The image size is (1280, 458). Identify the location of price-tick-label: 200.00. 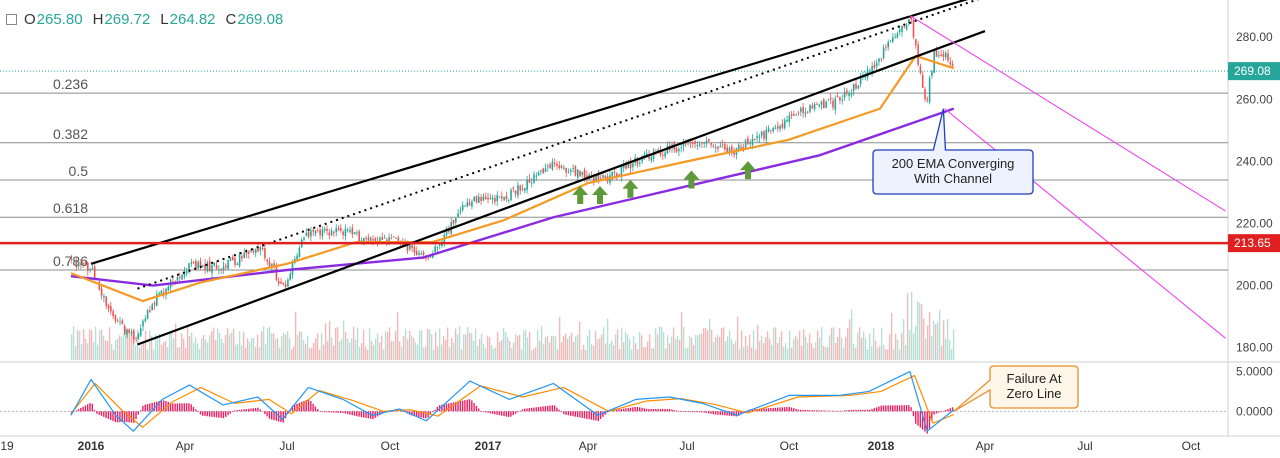
(1254, 286).